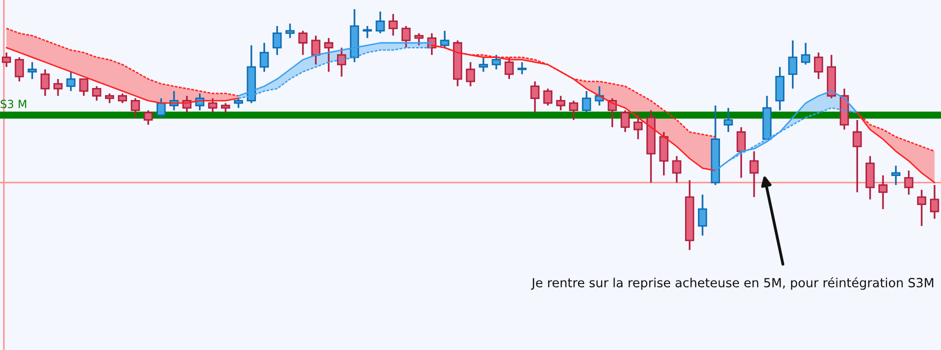  Describe the element at coordinates (732, 283) in the screenshot. I see `text: Je rentre sur la reprise acheteuse en 5M, pour réintégration S3M` at that location.